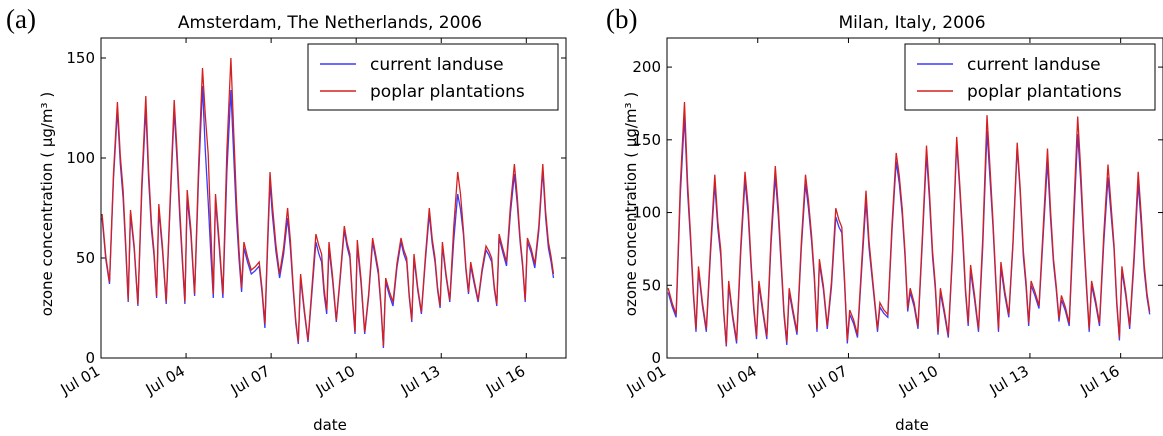 The image size is (1163, 436). Describe the element at coordinates (621, 19) in the screenshot. I see `panel-label: (b)` at that location.